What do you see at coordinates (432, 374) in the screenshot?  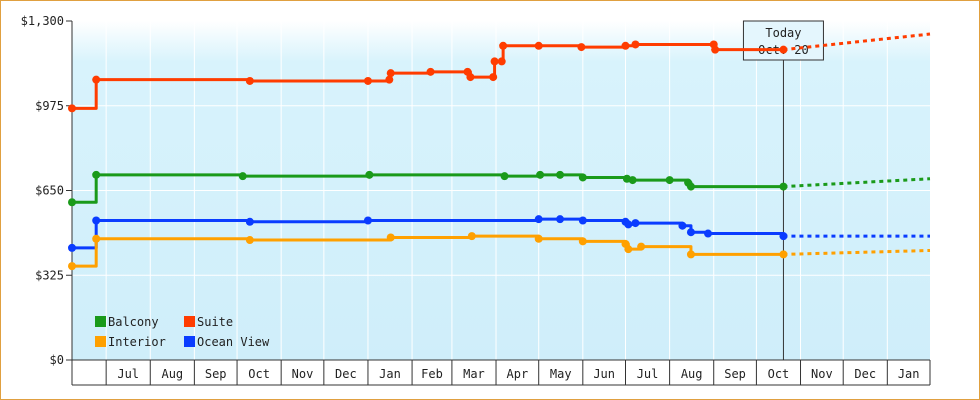 I see `x-tick-label: Feb` at bounding box center [432, 374].